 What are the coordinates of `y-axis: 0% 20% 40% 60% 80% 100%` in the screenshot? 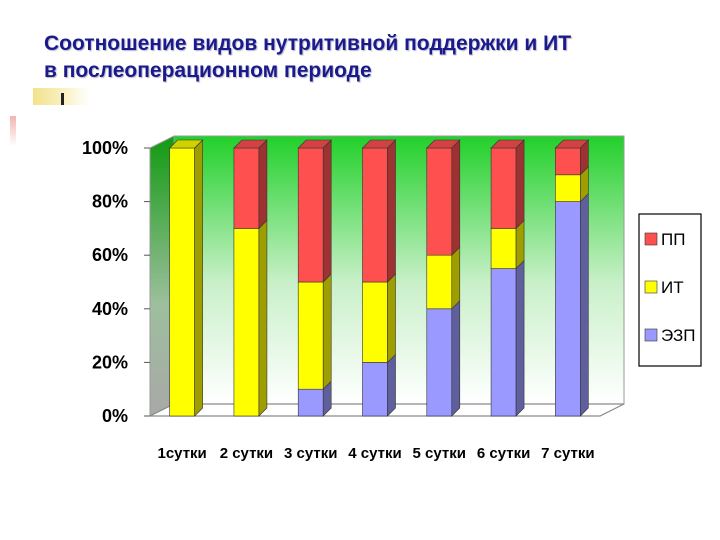 It's located at (116, 282).